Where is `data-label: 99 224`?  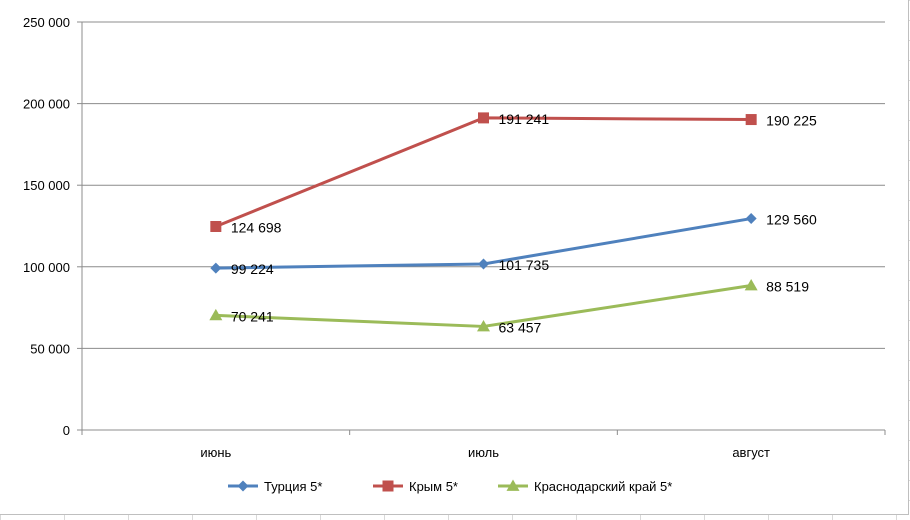
data-label: 99 224 is located at coordinates (252, 269).